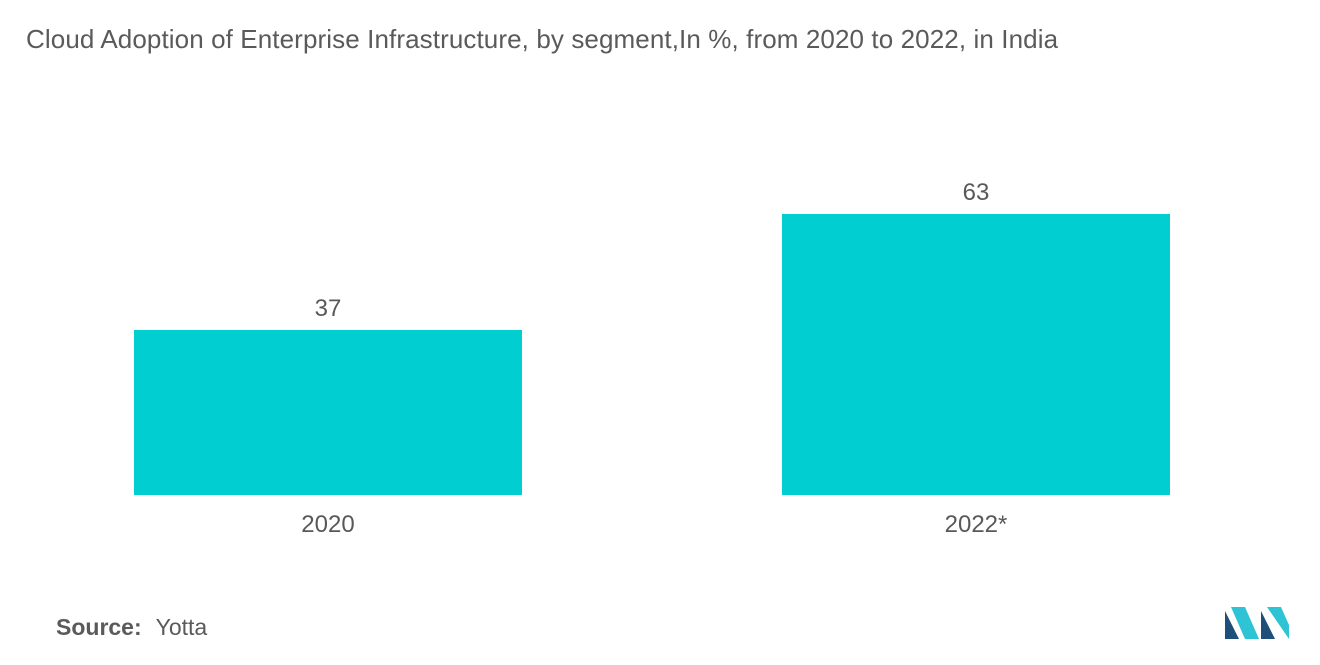  I want to click on bar-2022, so click(976, 354).